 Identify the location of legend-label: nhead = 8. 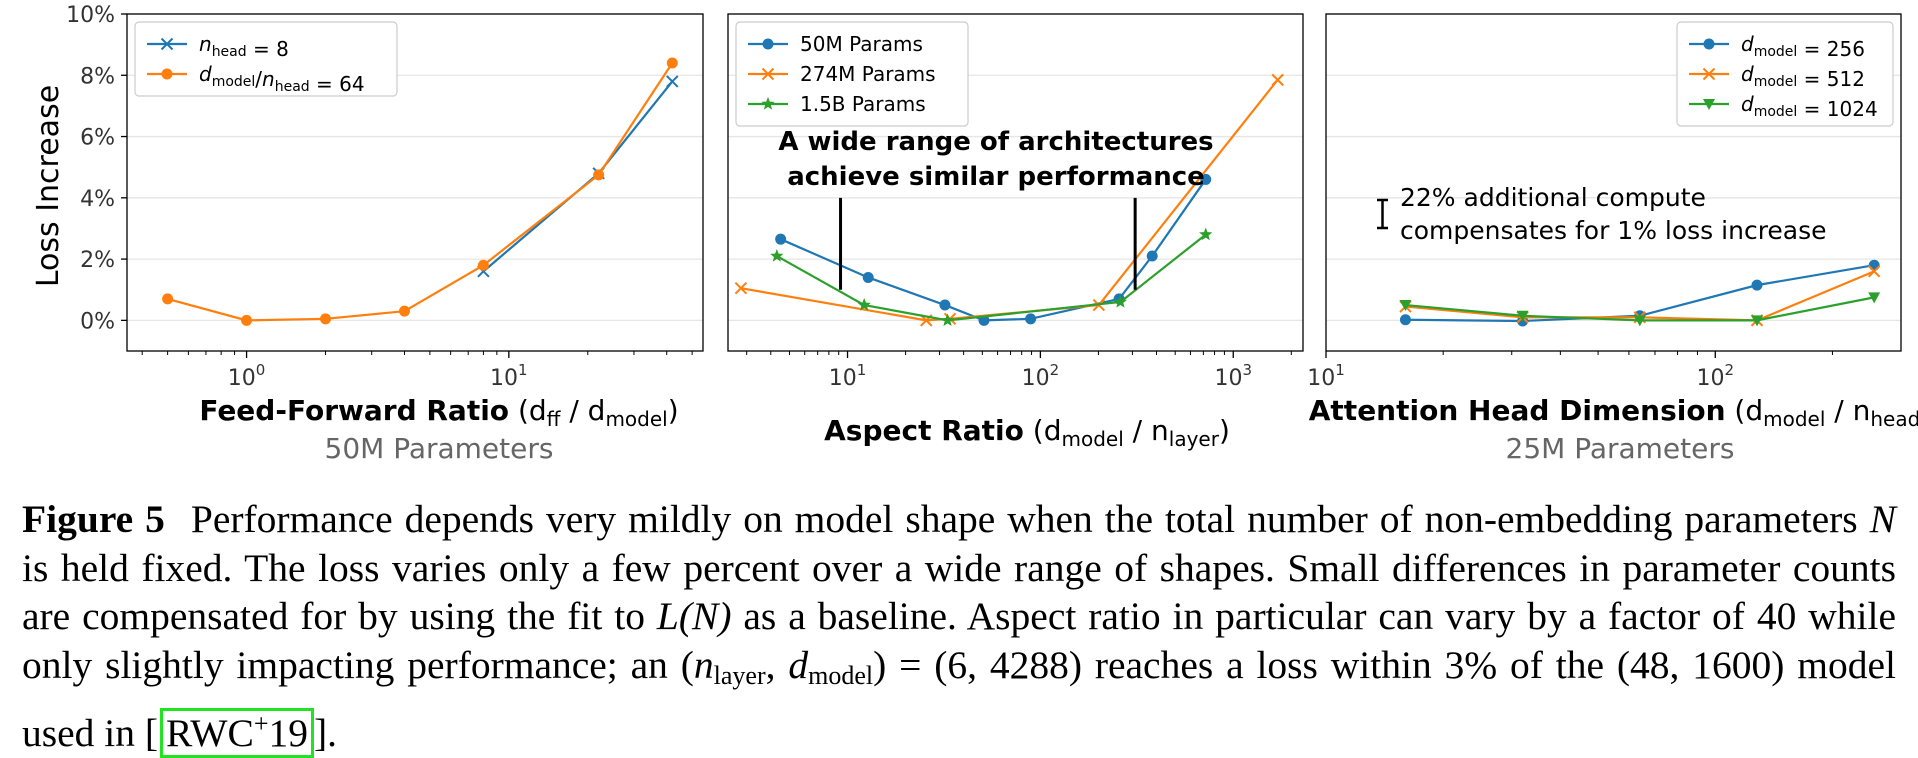
(244, 46).